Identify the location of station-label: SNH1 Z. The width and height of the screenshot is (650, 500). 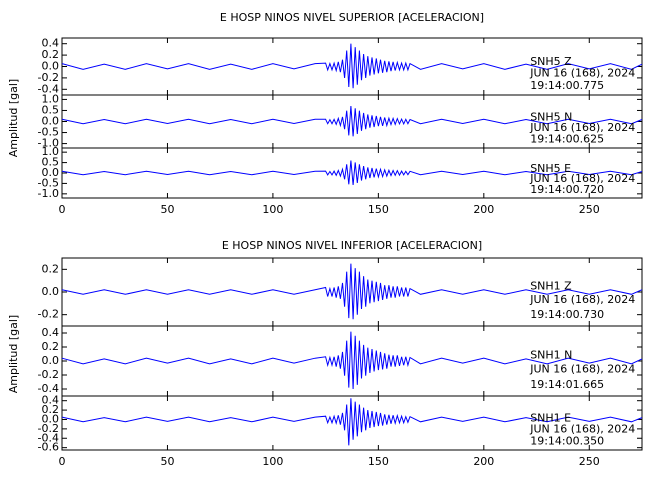
(551, 286).